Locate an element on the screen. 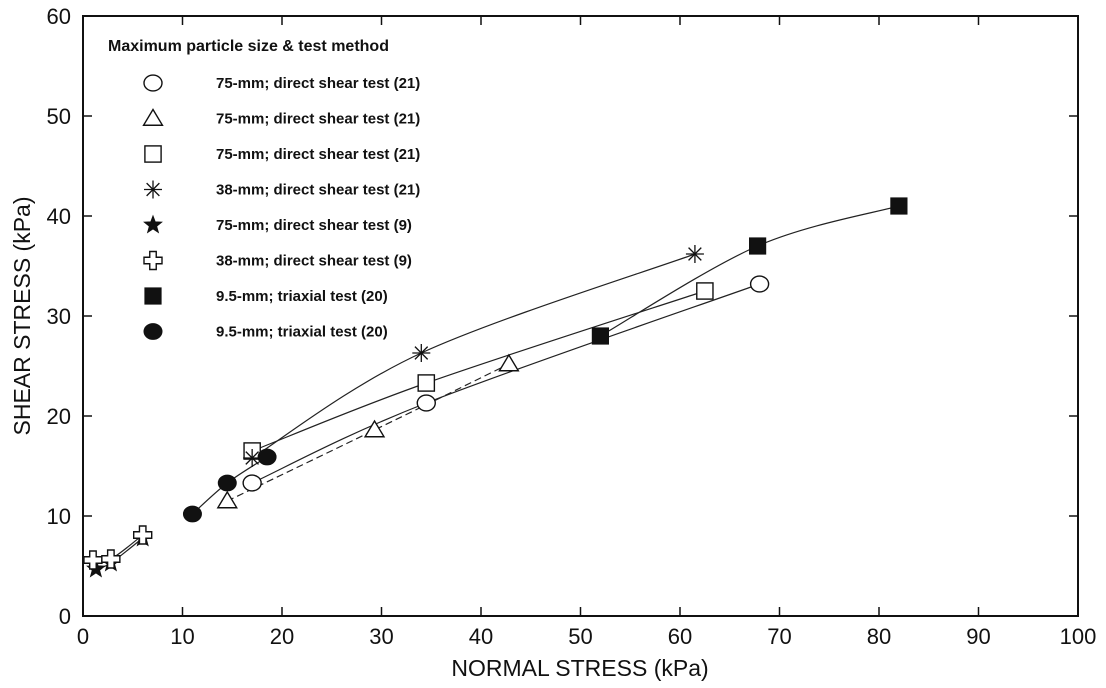 The height and width of the screenshot is (688, 1106). x-tick-label: 30 is located at coordinates (381, 636).